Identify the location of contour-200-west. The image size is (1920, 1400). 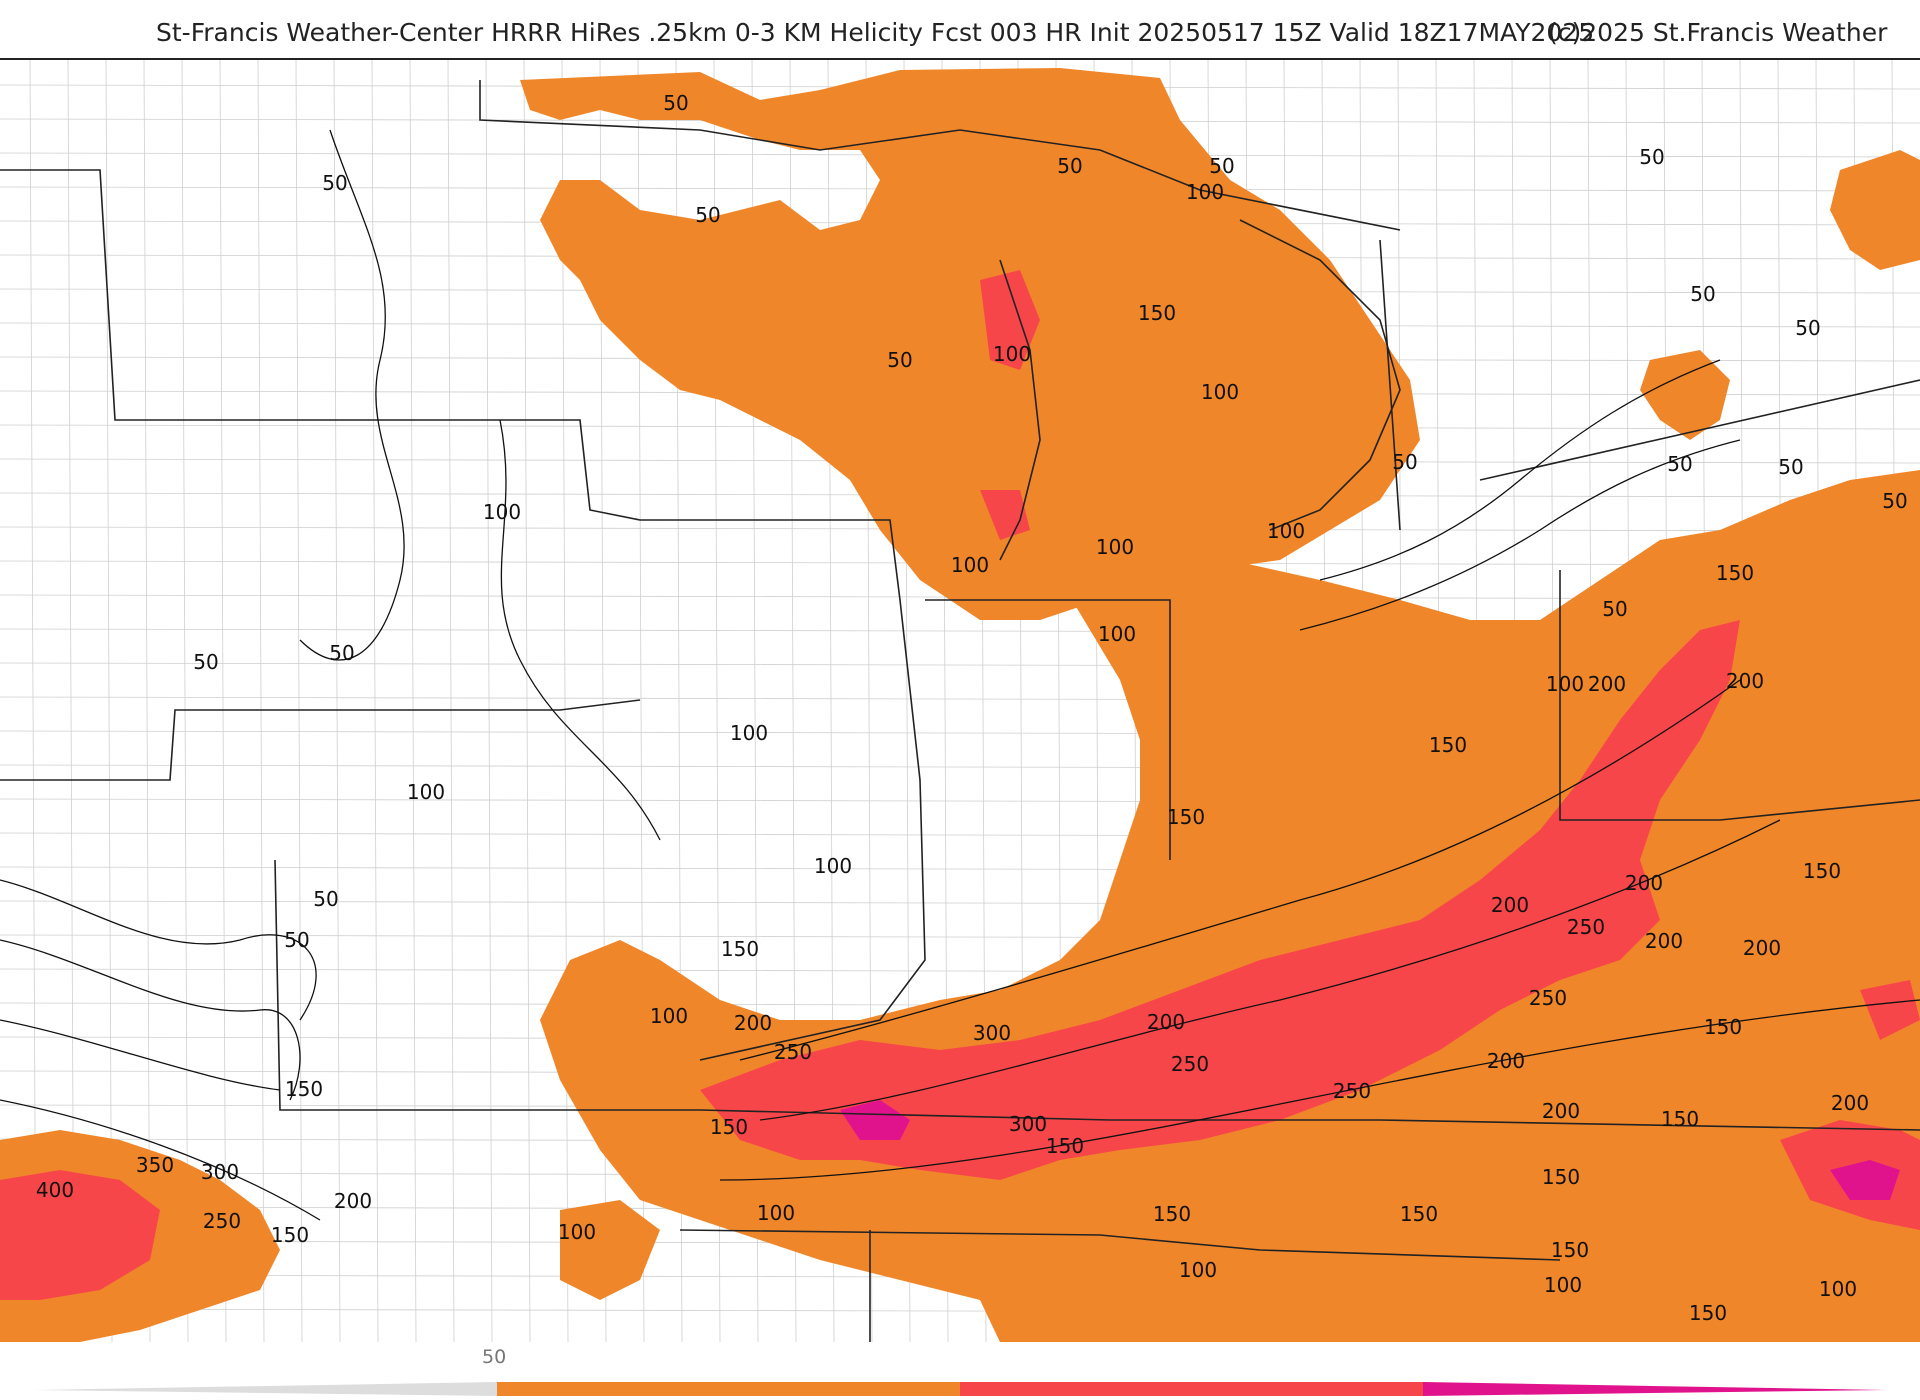
(160, 1160).